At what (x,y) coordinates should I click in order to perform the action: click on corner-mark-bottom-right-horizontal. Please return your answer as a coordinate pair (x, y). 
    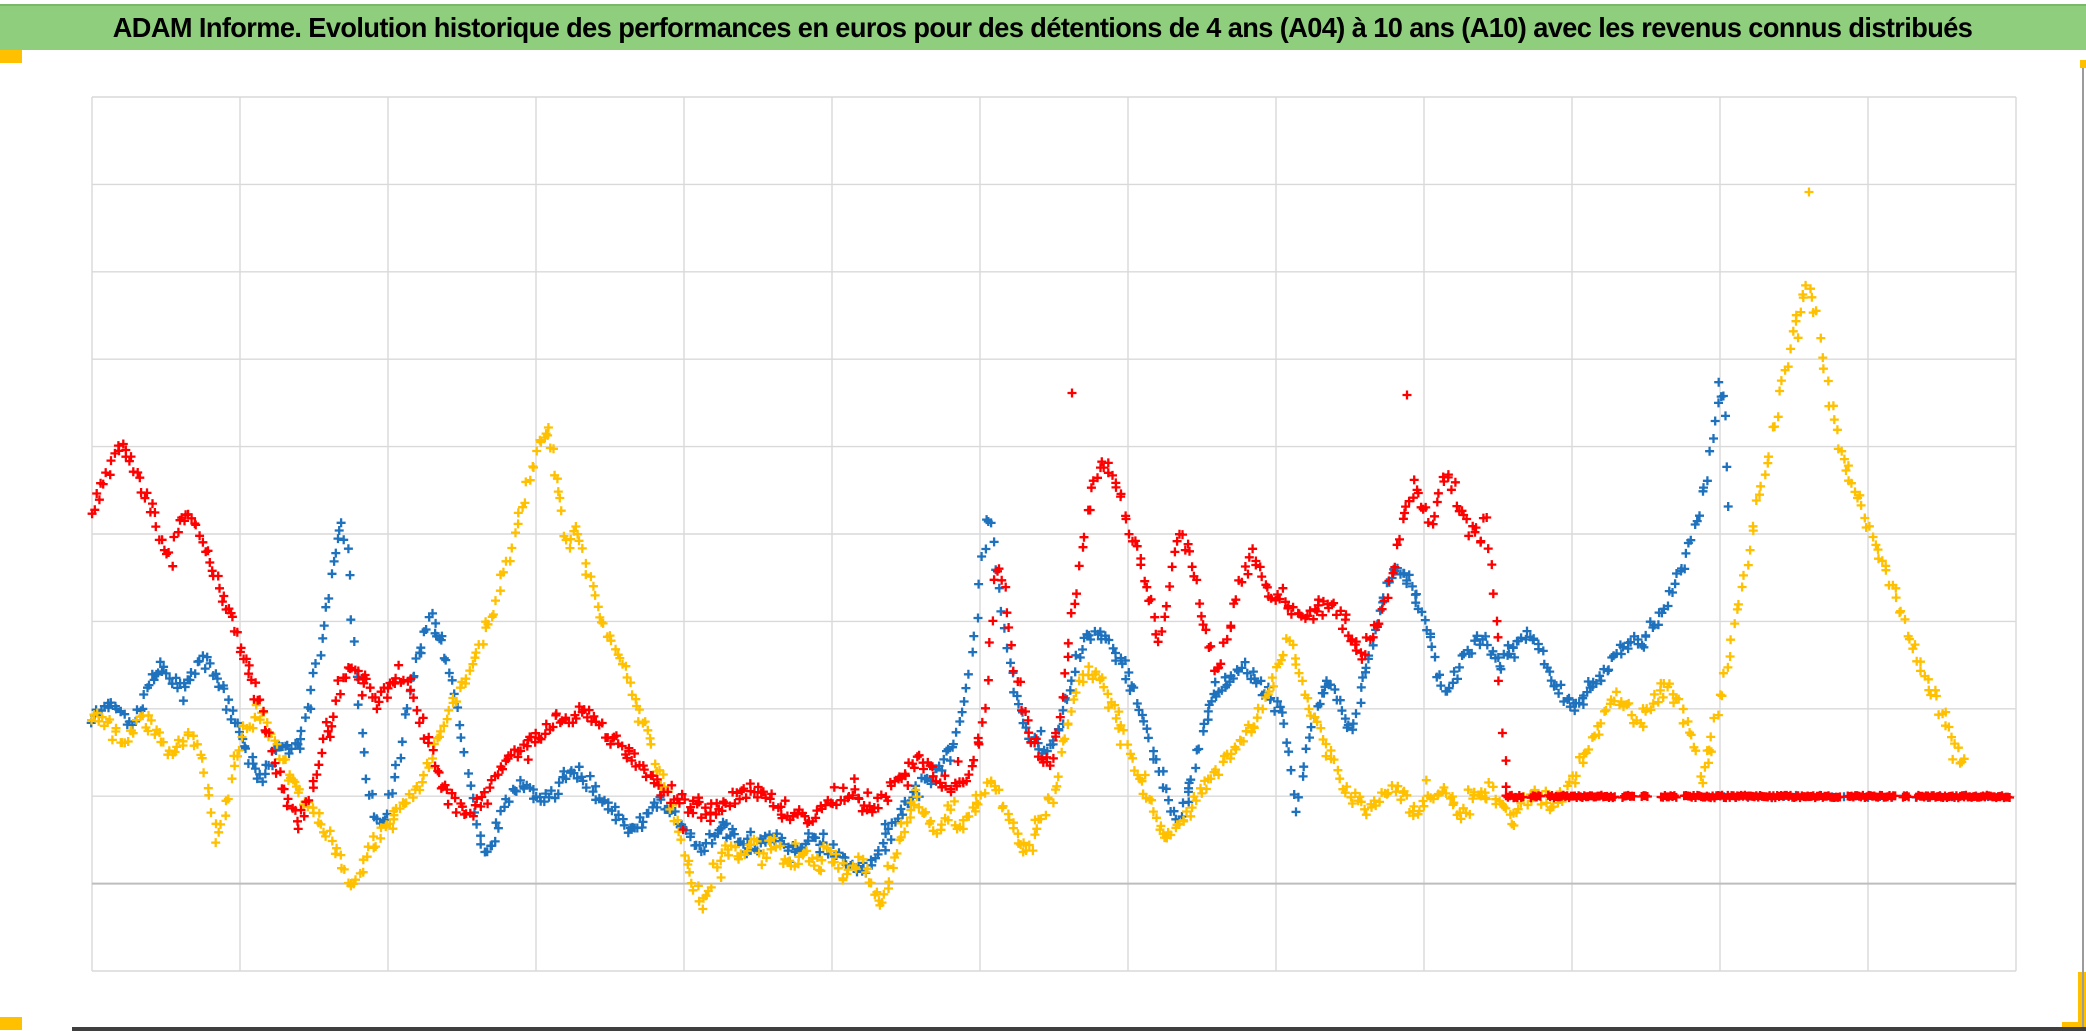
    Looking at the image, I should click on (2074, 1026).